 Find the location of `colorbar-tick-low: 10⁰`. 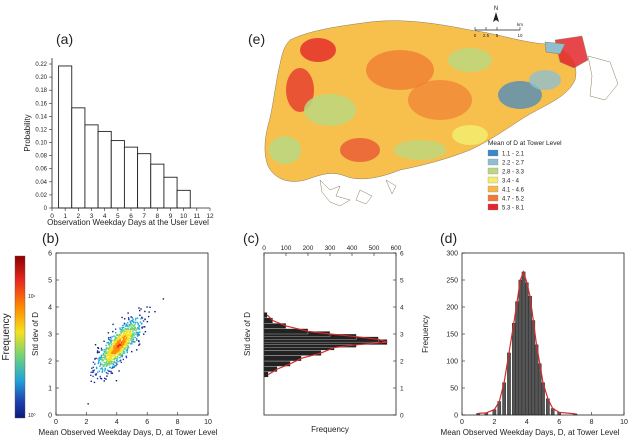

colorbar-tick-low: 10⁰ is located at coordinates (32, 416).